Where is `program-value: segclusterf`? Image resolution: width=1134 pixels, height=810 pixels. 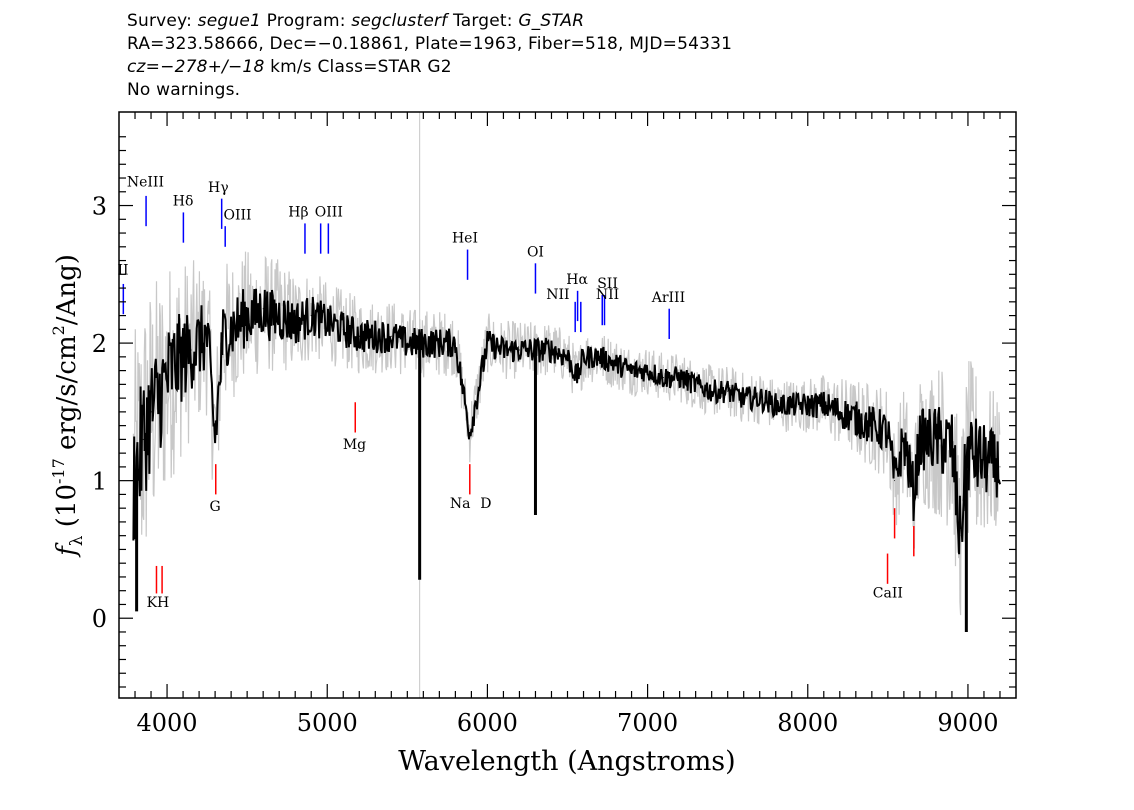 program-value: segclusterf is located at coordinates (399, 21).